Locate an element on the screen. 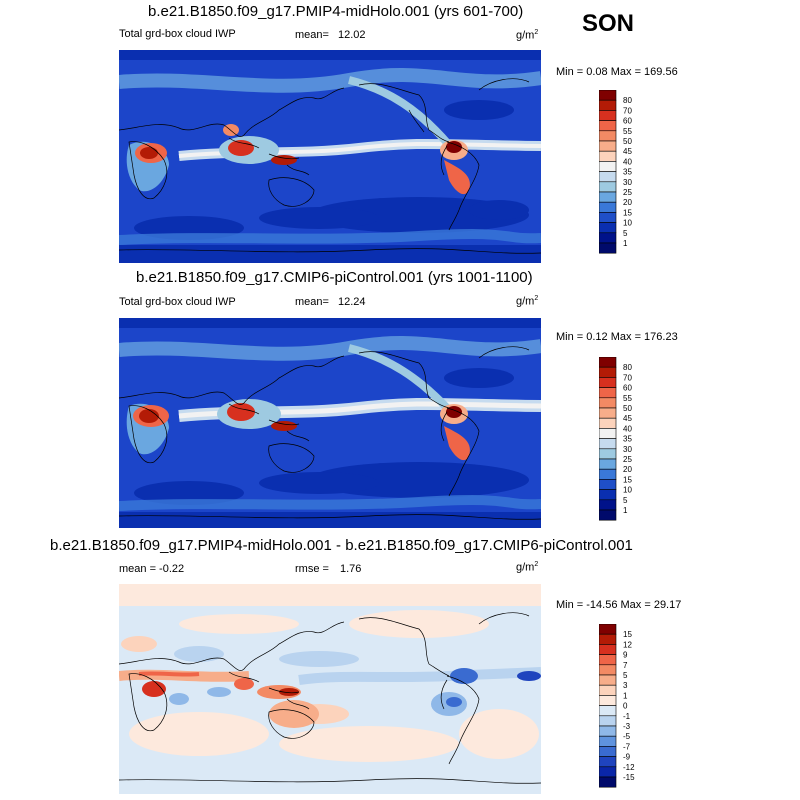 This screenshot has height=800, width=800. panel-1-colorbar-tick-label: 30 is located at coordinates (627, 182).